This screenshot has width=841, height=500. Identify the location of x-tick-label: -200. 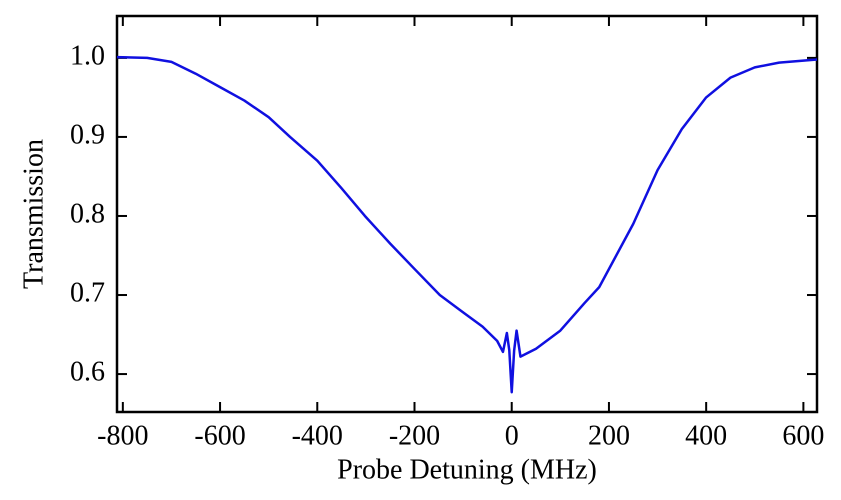
(414, 435).